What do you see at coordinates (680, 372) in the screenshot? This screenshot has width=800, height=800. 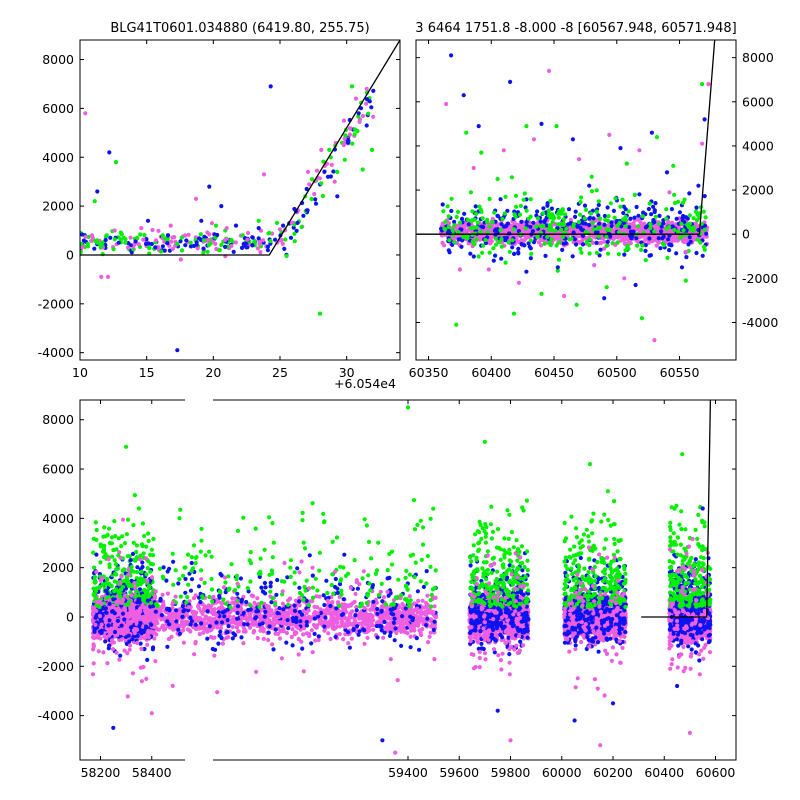 I see `x-tick-label: 60550` at bounding box center [680, 372].